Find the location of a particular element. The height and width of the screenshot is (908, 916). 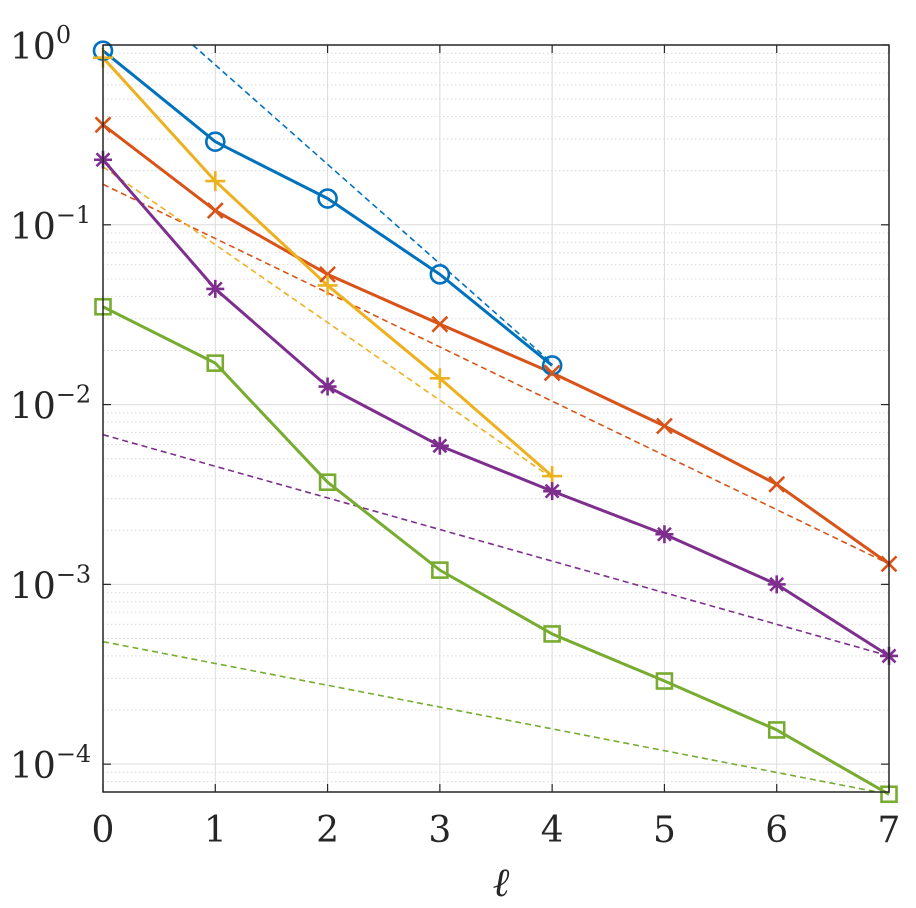

y-tick-label: 10⁻¹ is located at coordinates (50, 224).